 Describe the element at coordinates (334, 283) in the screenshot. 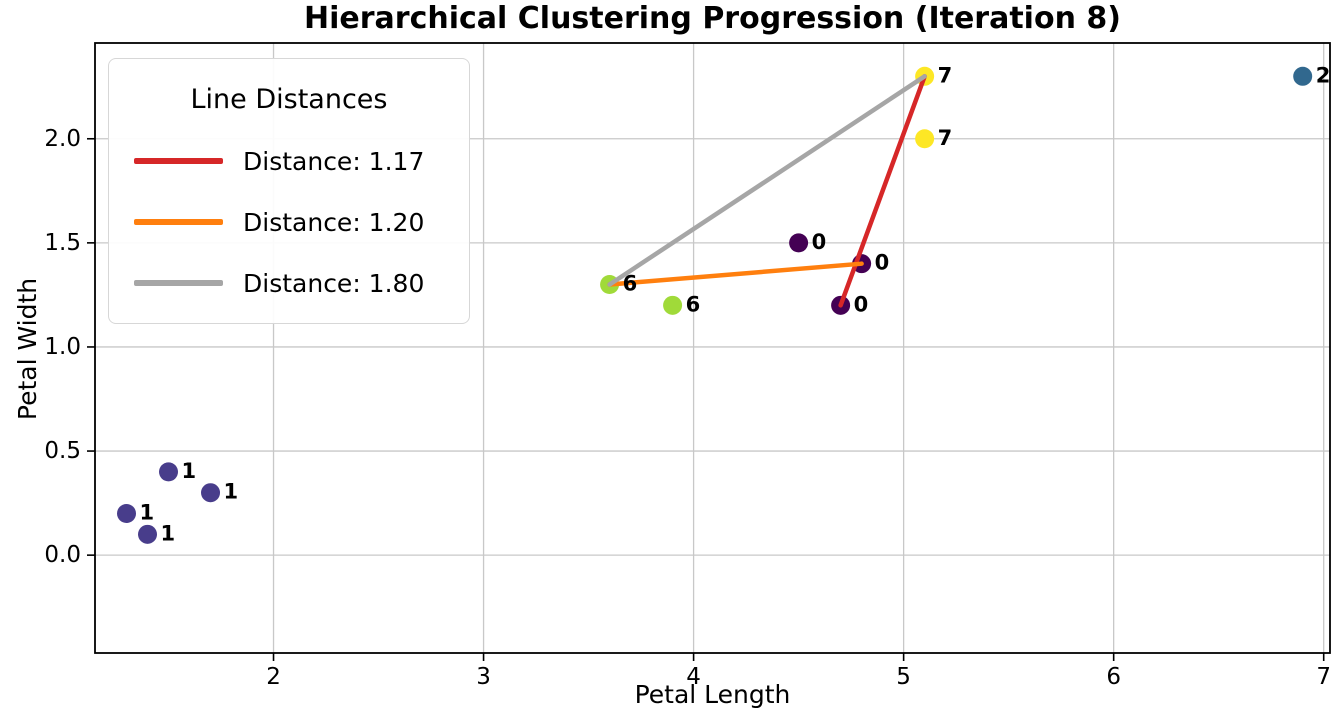

I see `legend-entry-label: Distance: 1.80` at that location.